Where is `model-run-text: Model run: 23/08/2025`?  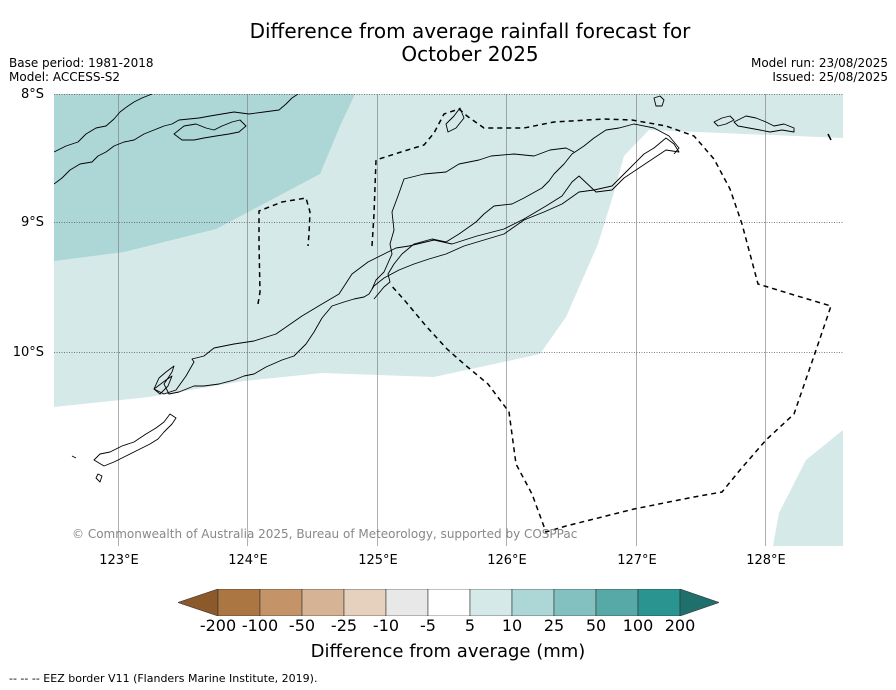
model-run-text: Model run: 23/08/2025 is located at coordinates (819, 63).